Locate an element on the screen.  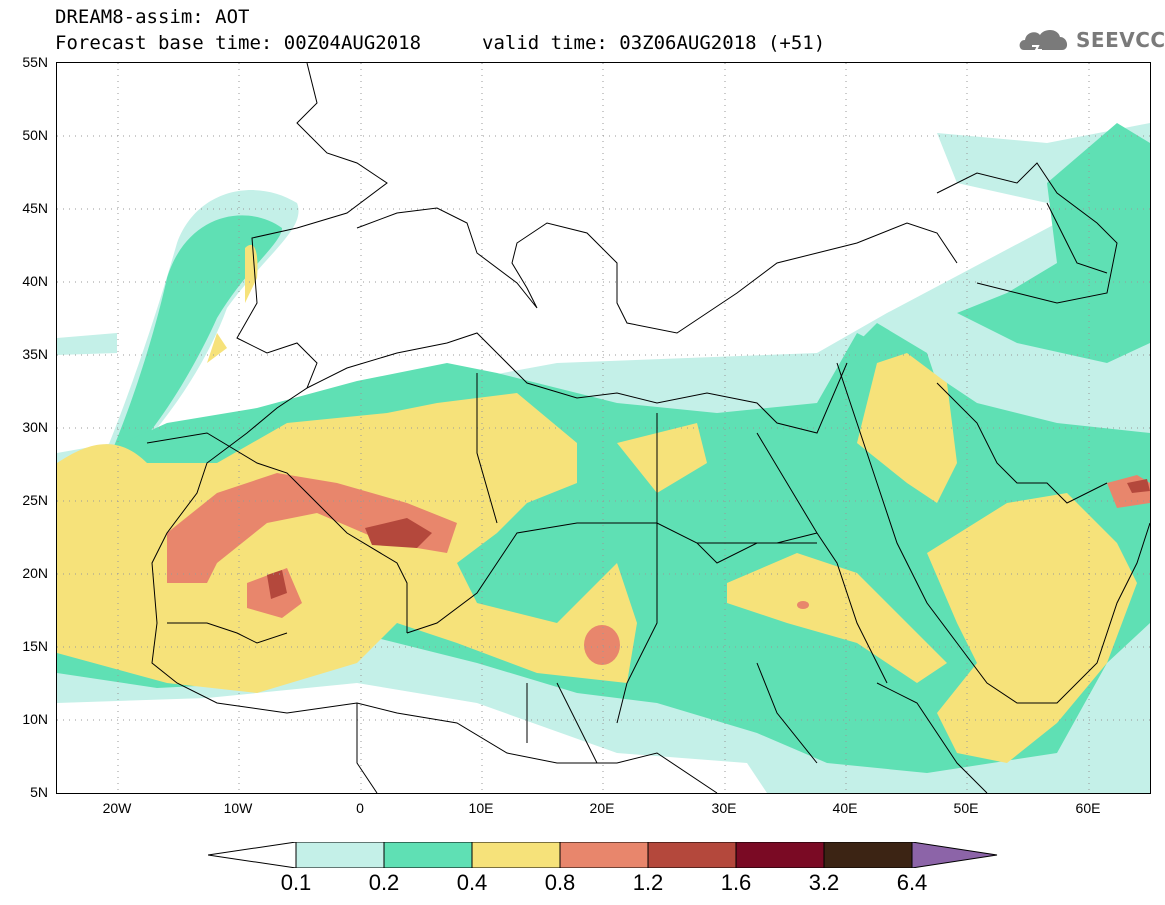
lat-label-20n: 20N is located at coordinates (35, 573).